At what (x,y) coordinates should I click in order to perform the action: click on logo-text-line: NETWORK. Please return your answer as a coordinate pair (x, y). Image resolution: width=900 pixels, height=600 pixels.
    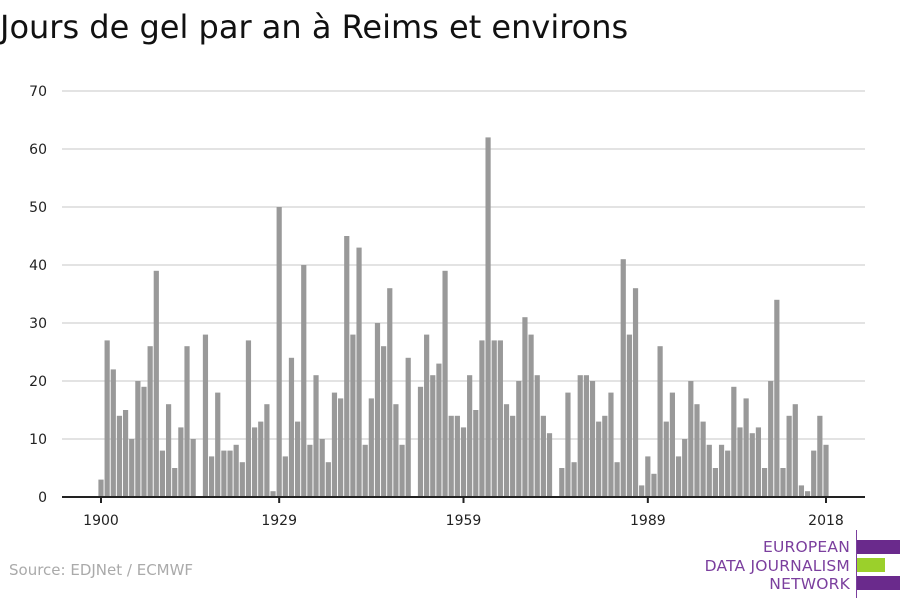
    Looking at the image, I should click on (809, 584).